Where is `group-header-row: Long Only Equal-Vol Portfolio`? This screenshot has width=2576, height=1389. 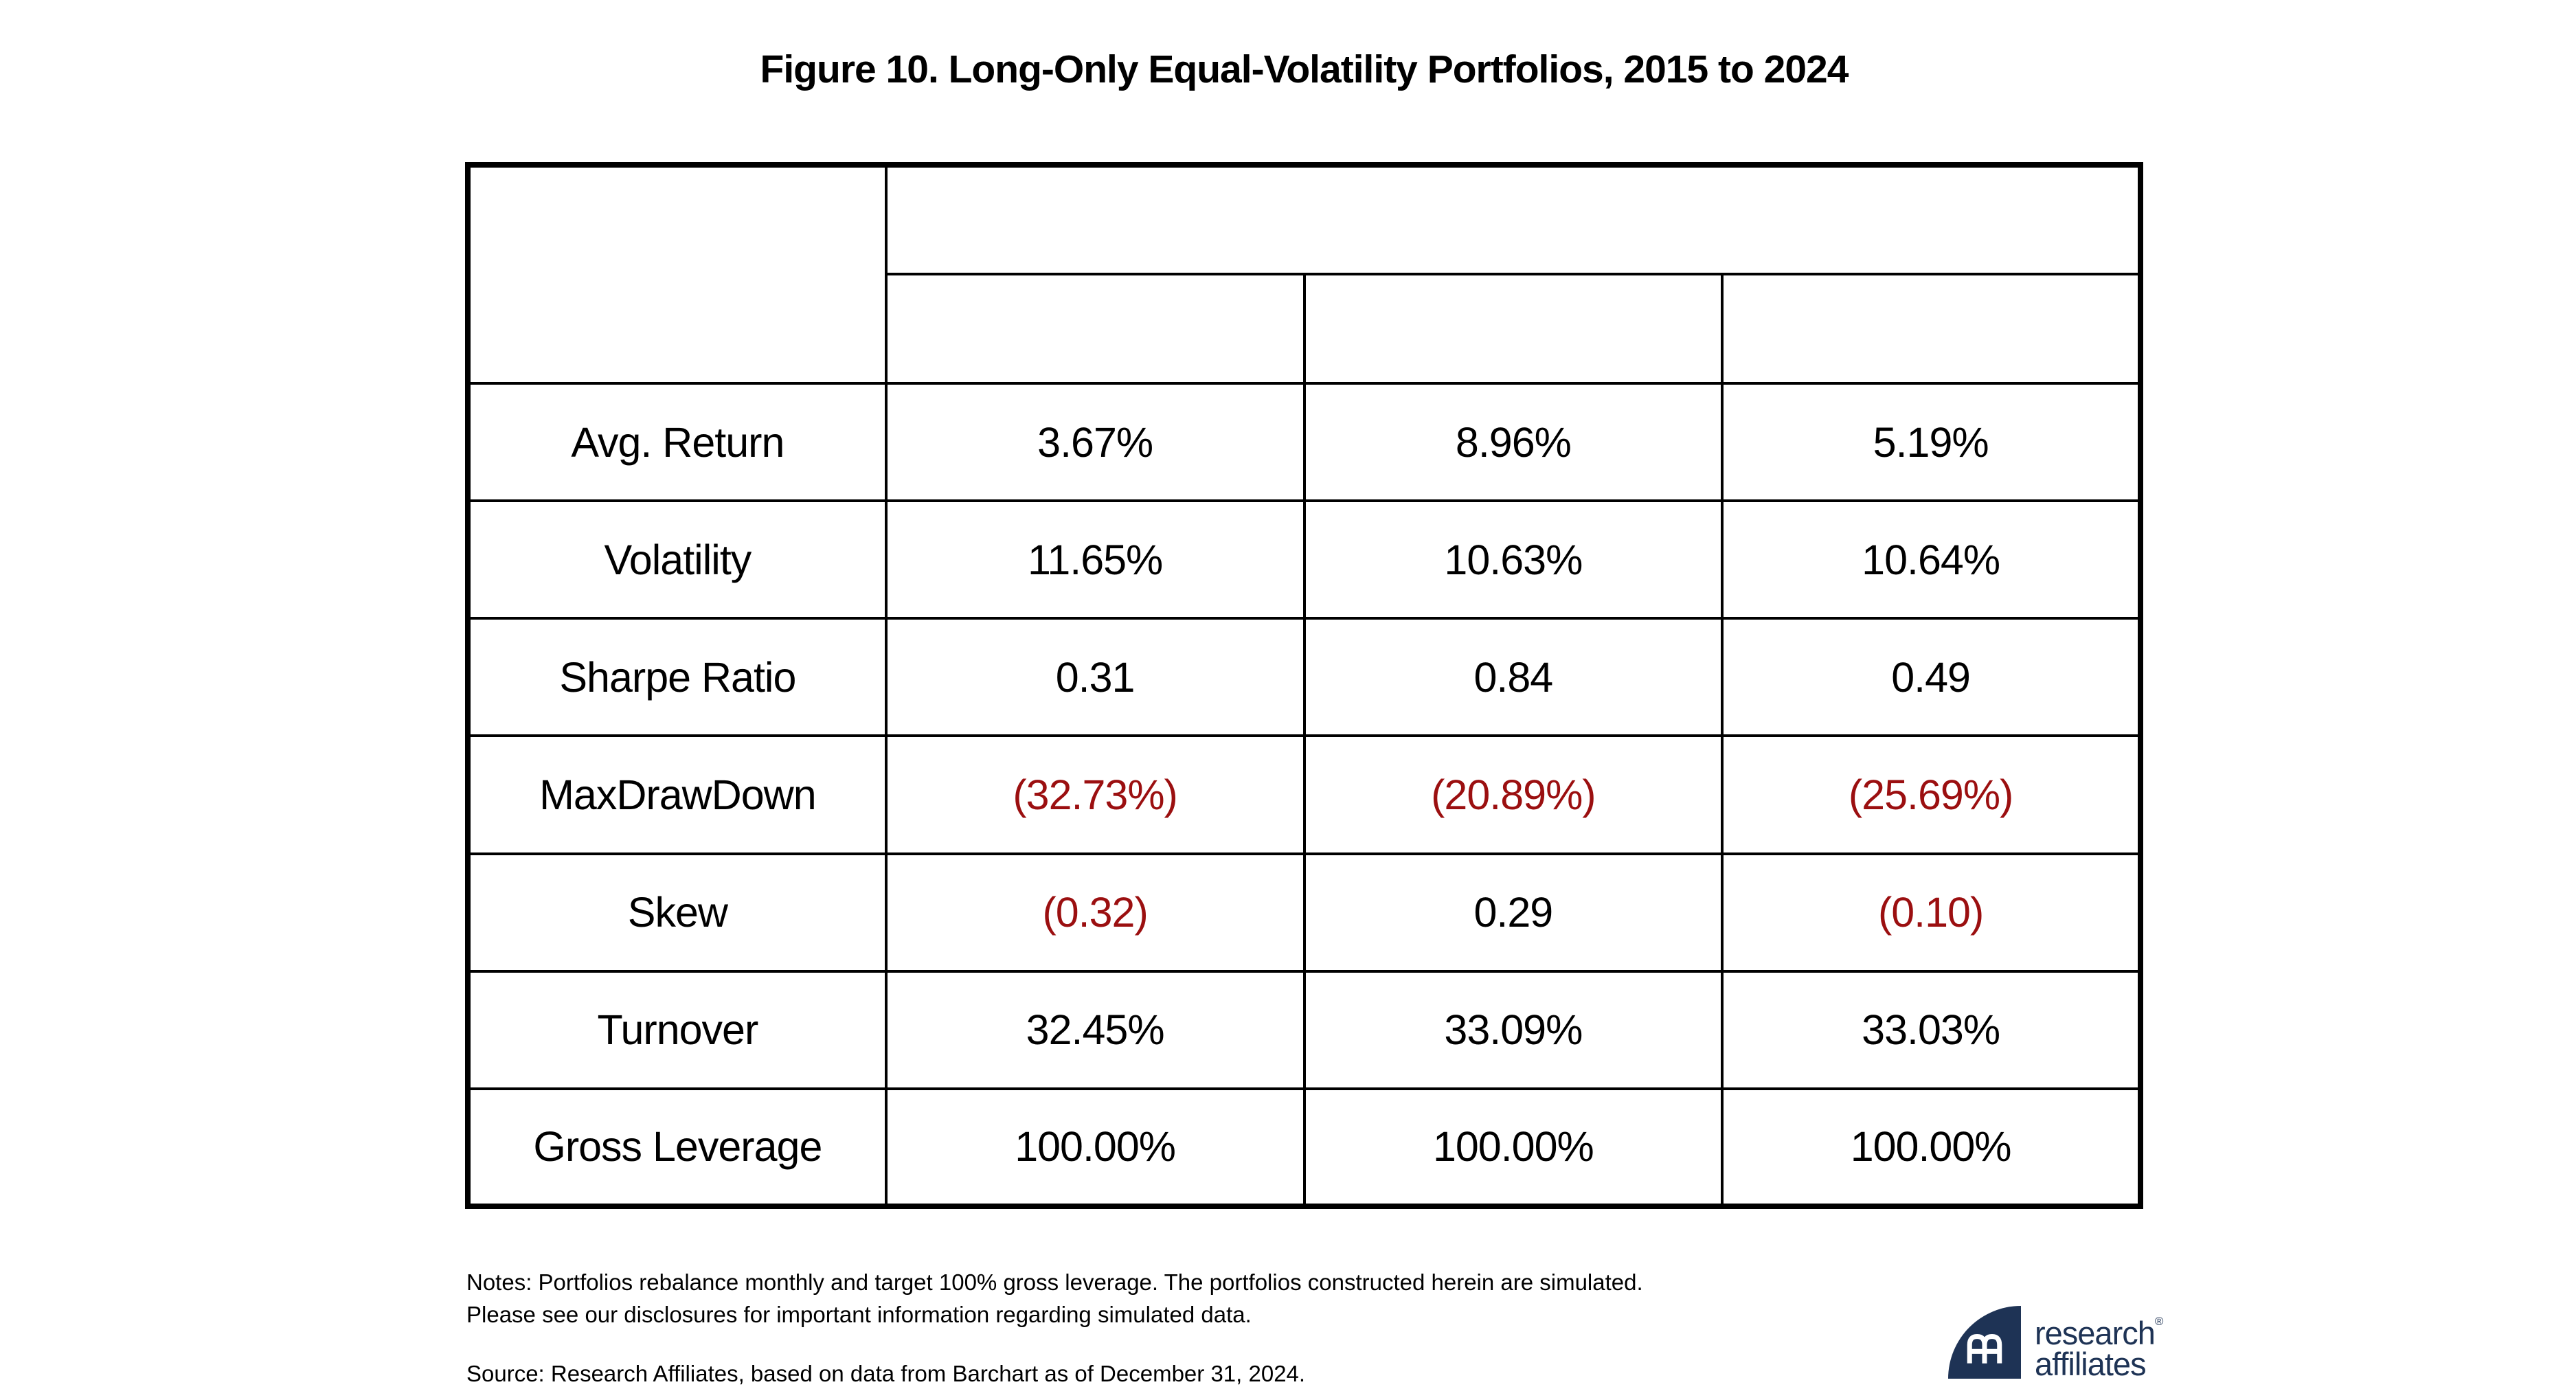
group-header-row: Long Only Equal-Vol Portfolio is located at coordinates (1304, 274).